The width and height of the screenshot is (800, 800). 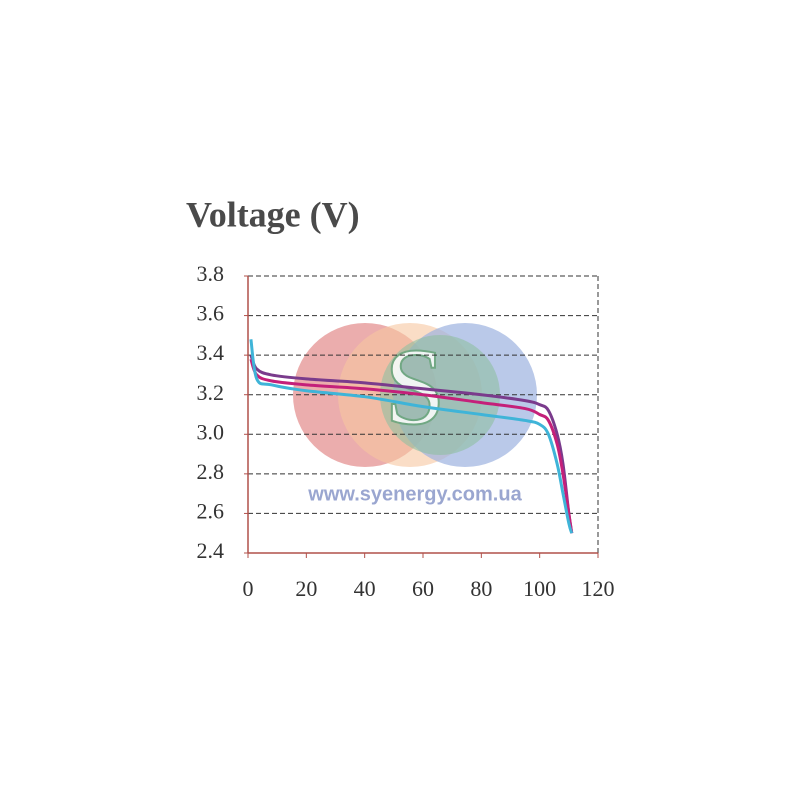 What do you see at coordinates (211, 431) in the screenshot?
I see `y-tick-label: 3.0` at bounding box center [211, 431].